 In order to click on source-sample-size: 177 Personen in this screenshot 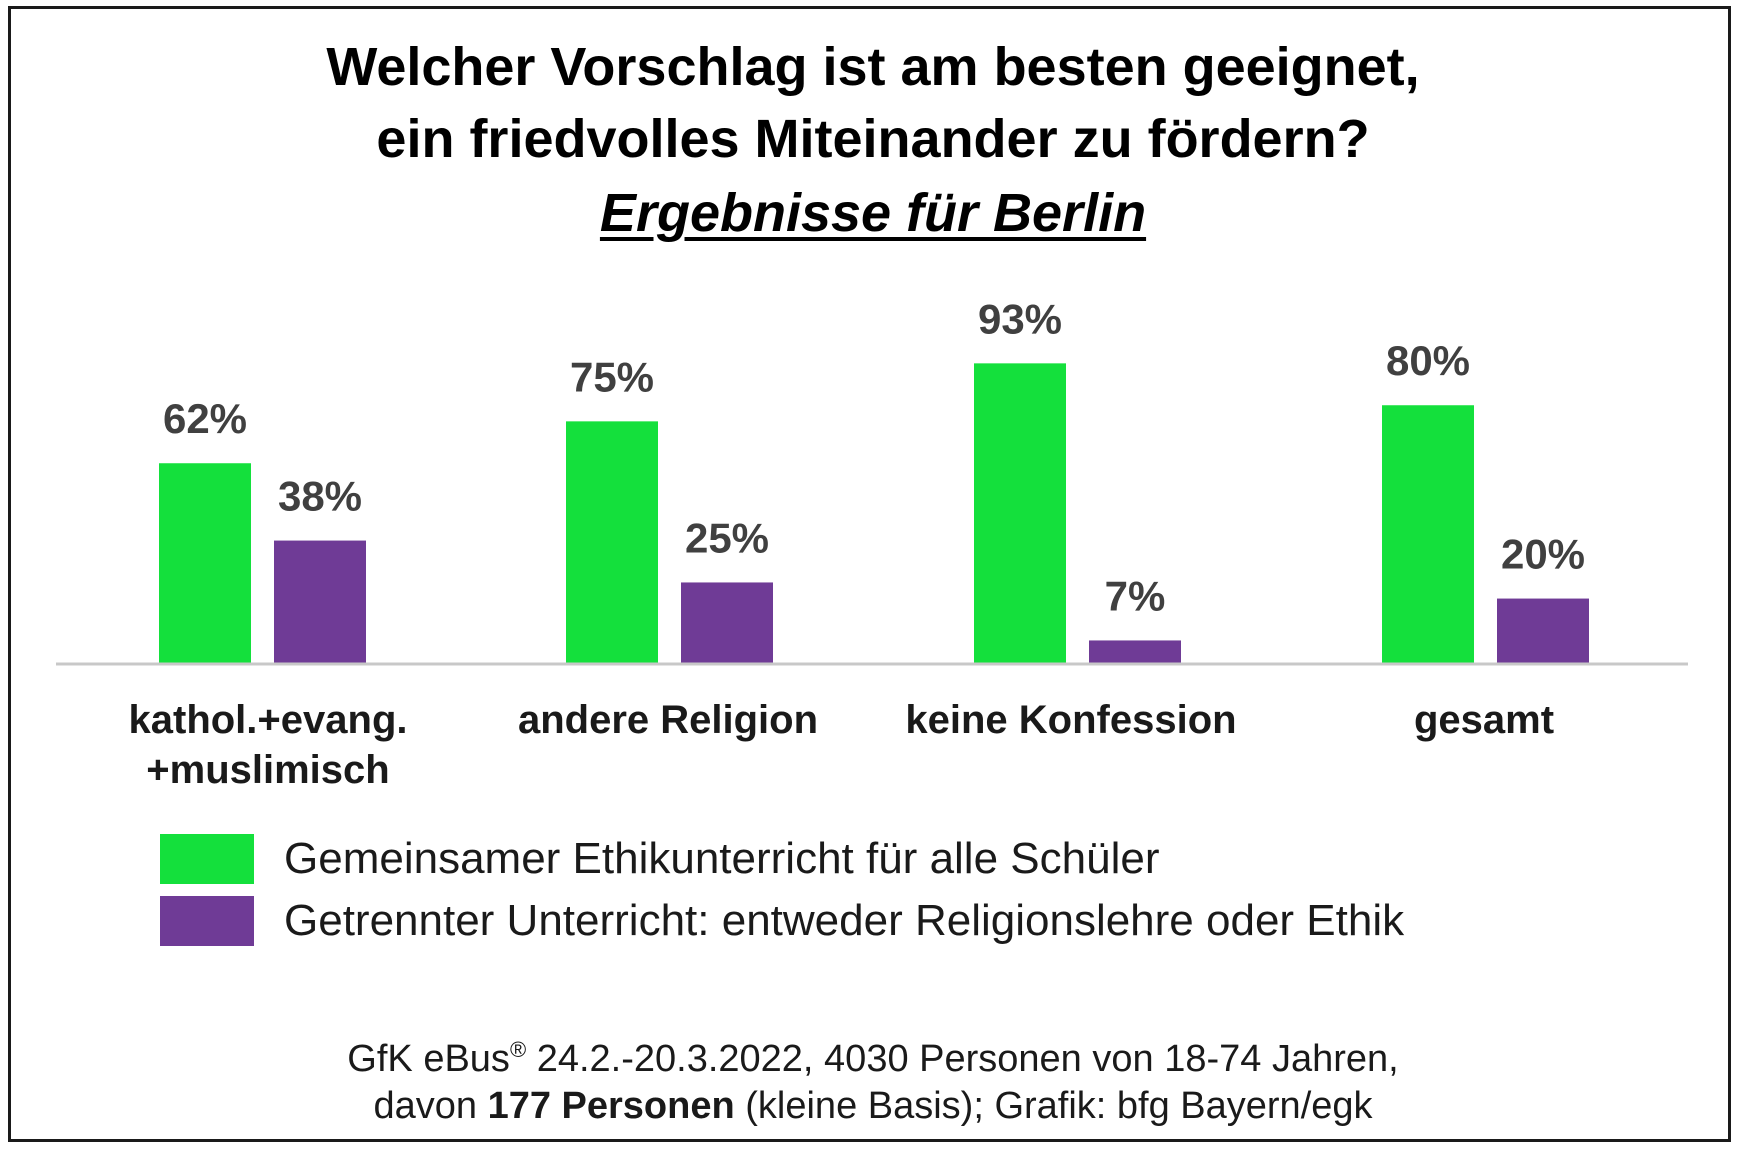, I will do `click(611, 1106)`.